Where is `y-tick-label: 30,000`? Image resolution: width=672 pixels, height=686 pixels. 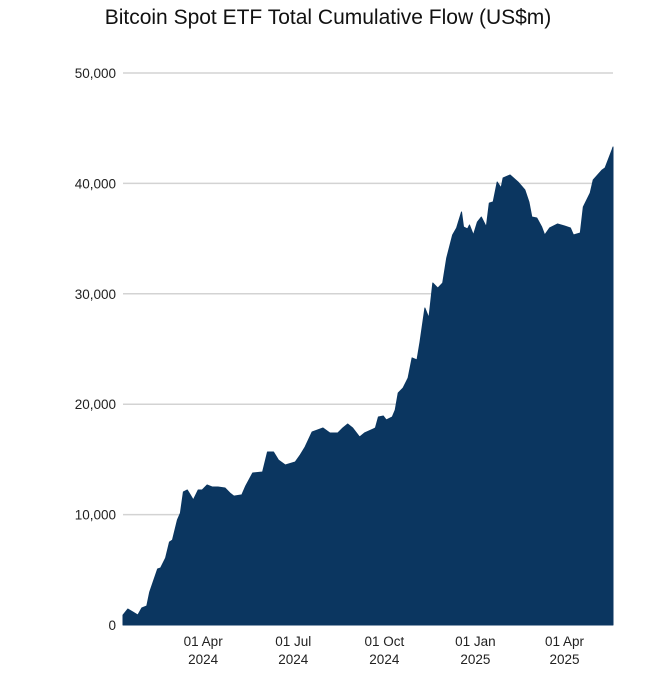 y-tick-label: 30,000 is located at coordinates (95, 294).